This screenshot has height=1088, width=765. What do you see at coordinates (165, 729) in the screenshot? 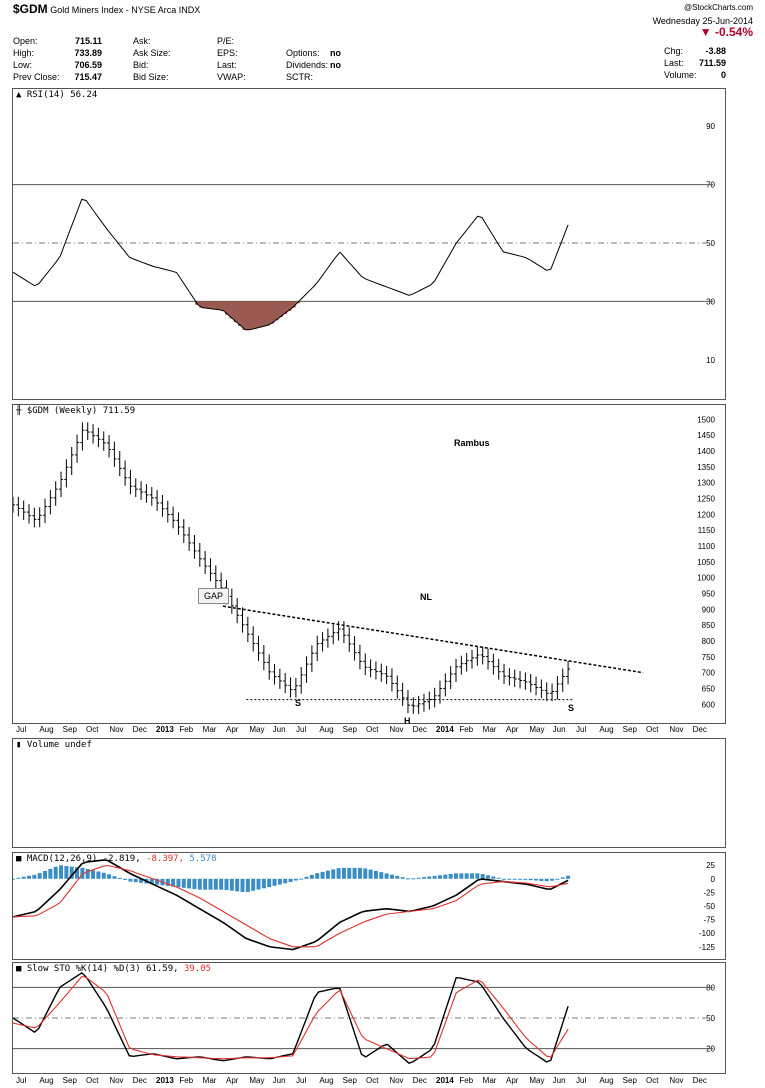
I see `x-tick-label: 2013` at bounding box center [165, 729].